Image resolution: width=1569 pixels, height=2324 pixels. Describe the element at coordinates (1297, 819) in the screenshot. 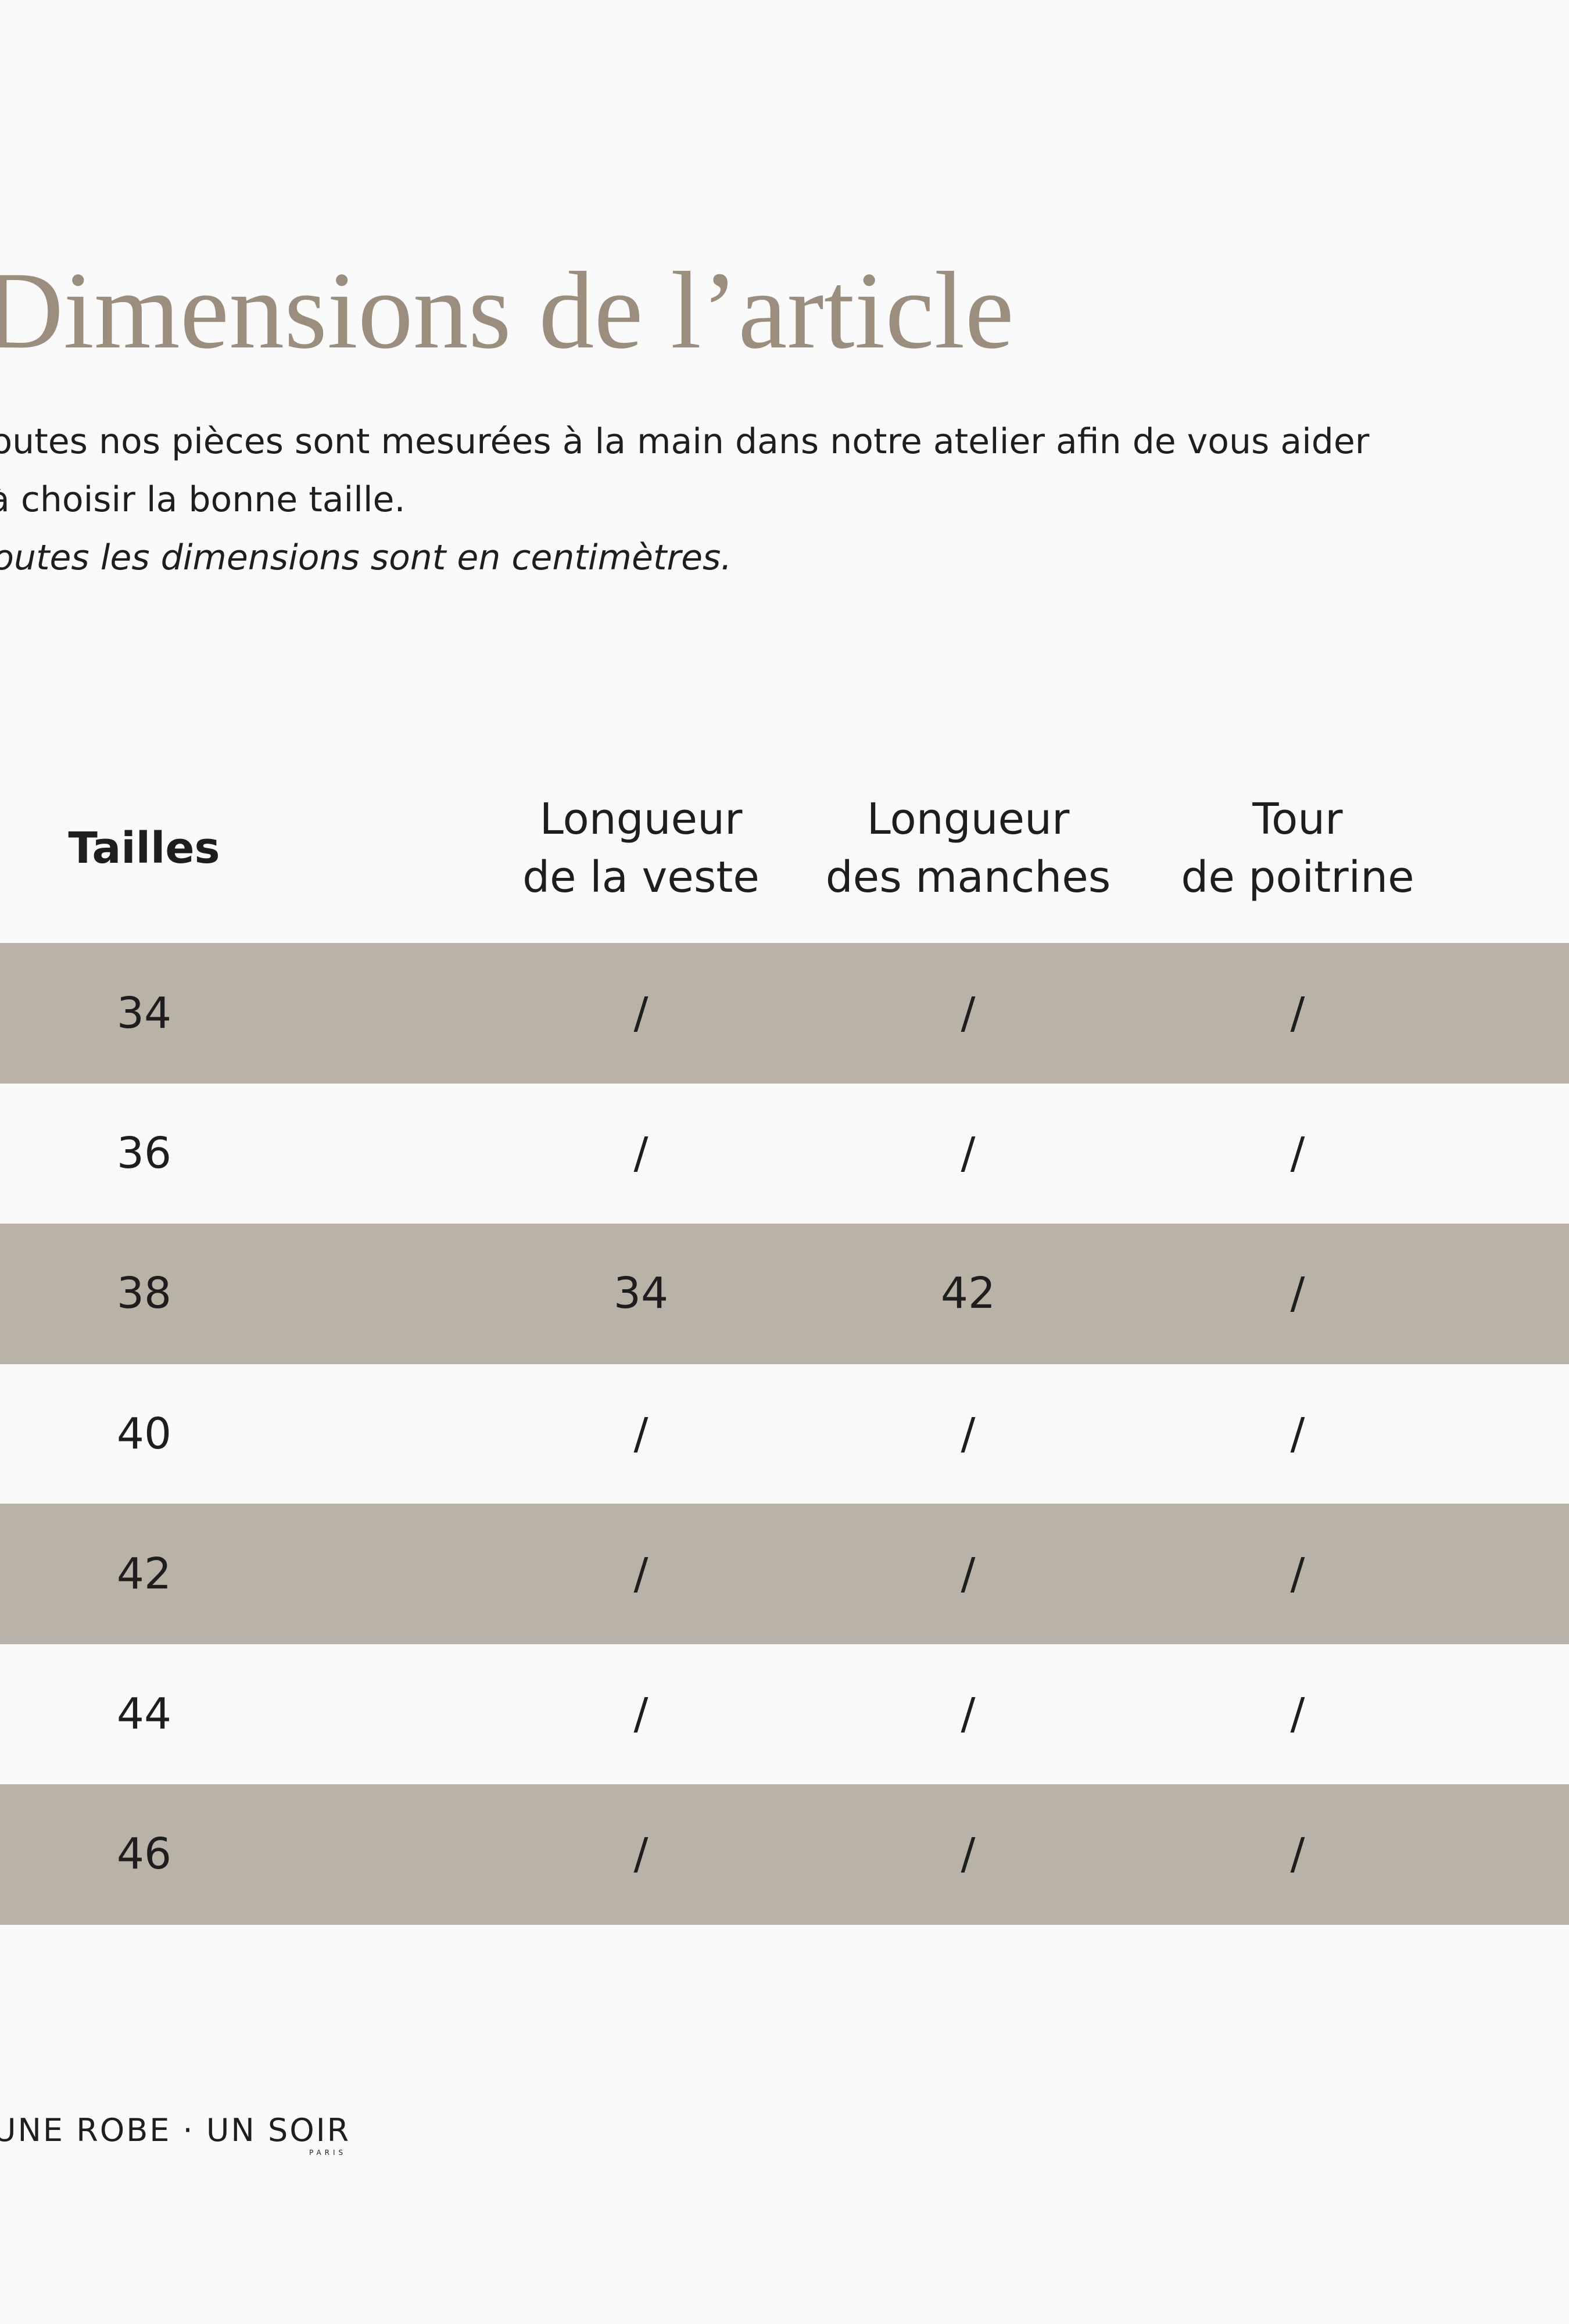

I see `header-line: Tour` at that location.